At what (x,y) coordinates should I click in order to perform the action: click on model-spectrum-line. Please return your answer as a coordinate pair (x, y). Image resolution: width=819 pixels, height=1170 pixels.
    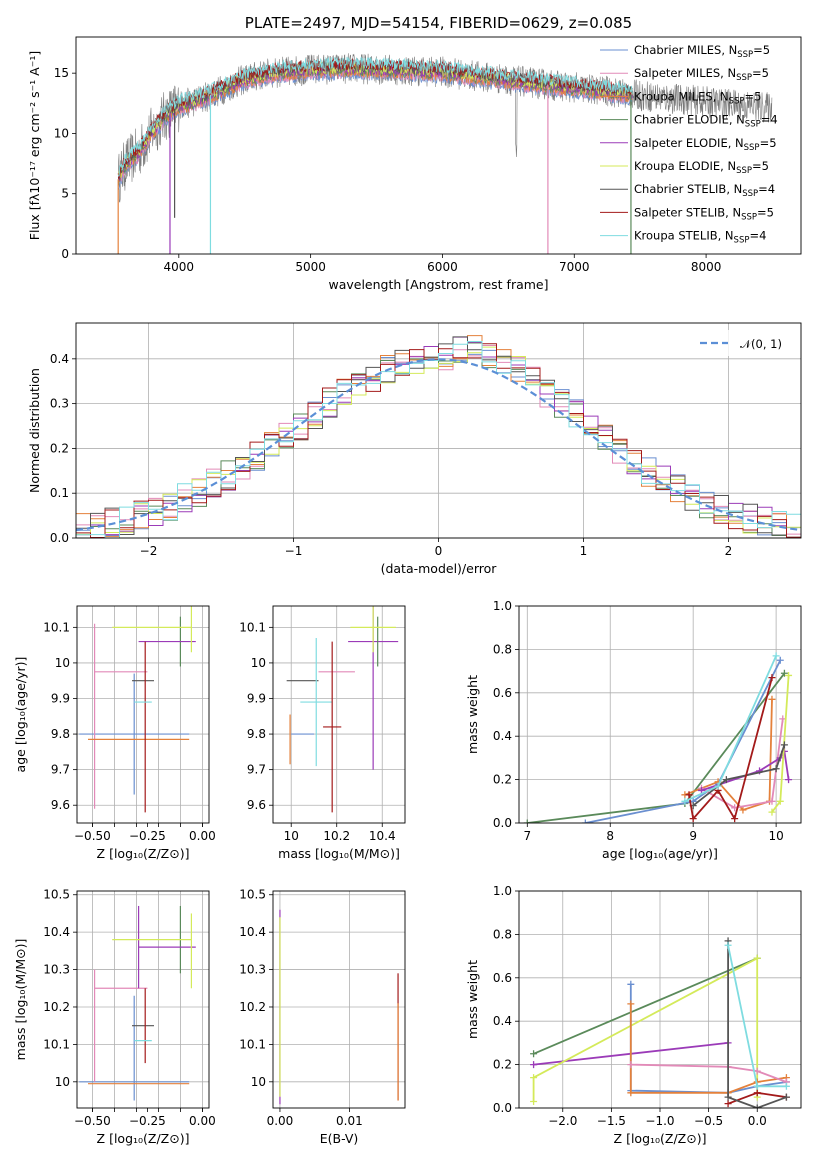
    Looking at the image, I should click on (375, 120).